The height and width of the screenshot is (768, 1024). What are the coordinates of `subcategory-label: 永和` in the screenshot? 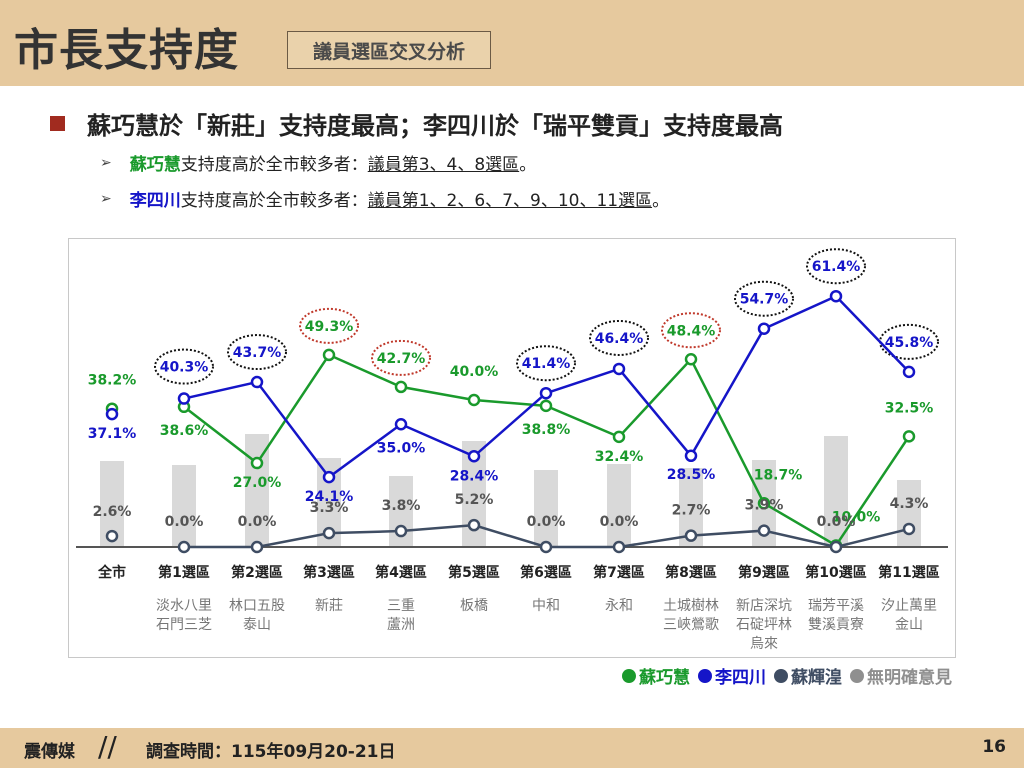 It's located at (619, 606).